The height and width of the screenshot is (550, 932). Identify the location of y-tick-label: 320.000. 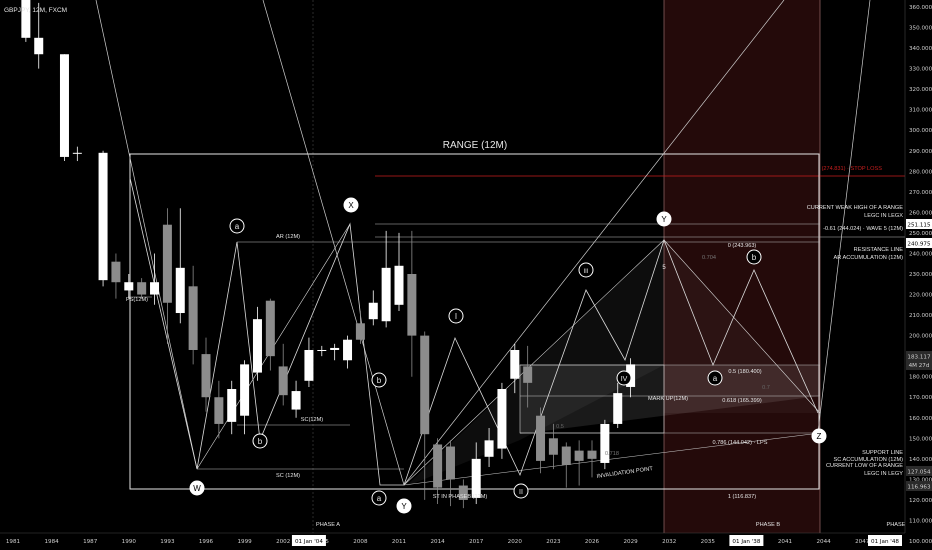
(920, 90).